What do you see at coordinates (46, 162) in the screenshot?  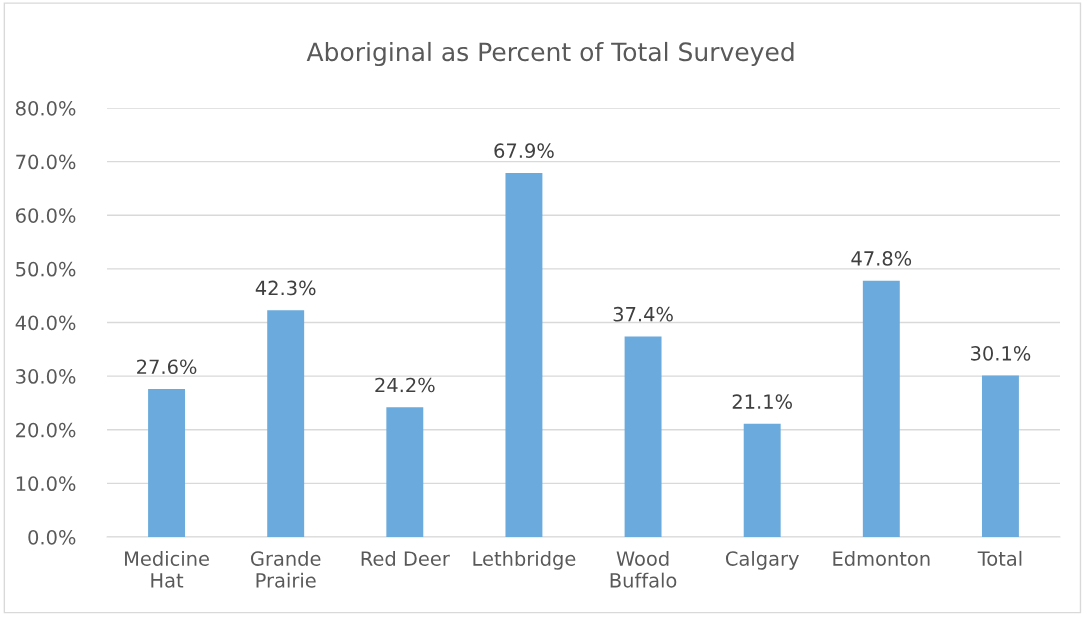 I see `y-tick-label: 70.0%` at bounding box center [46, 162].